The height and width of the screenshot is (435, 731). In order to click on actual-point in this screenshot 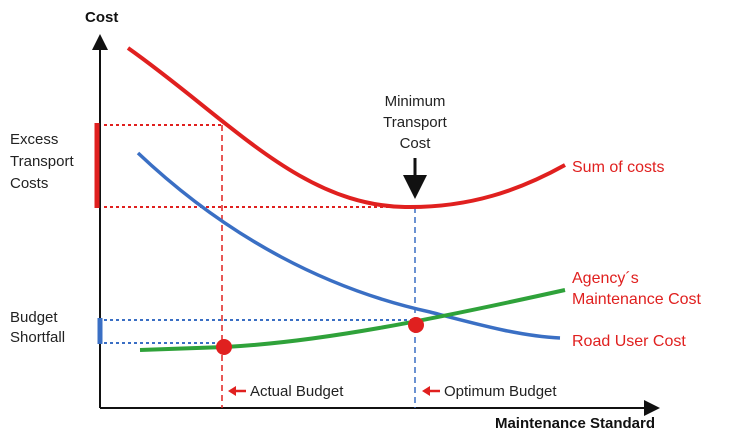, I will do `click(224, 347)`.